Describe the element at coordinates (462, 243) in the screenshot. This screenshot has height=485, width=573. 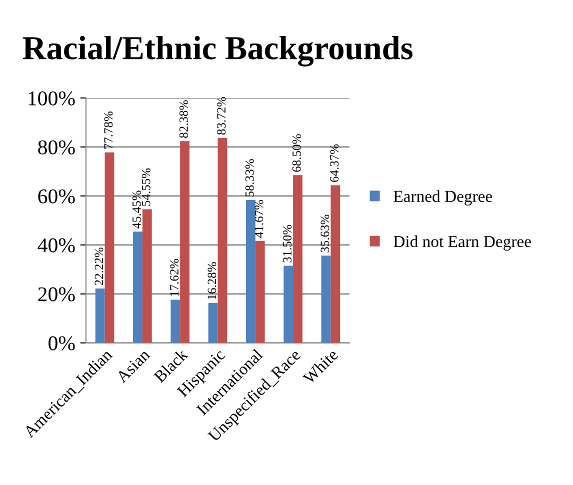
I see `legend-label: Did not Earn Degree` at that location.